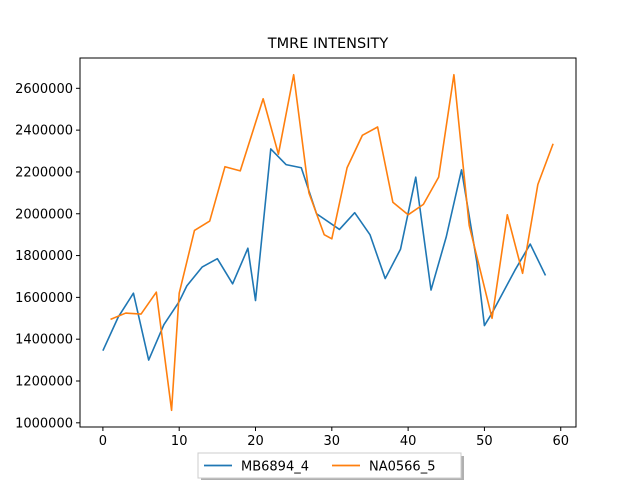 Image resolution: width=640 pixels, height=480 pixels. I want to click on legend-box, so click(329, 465).